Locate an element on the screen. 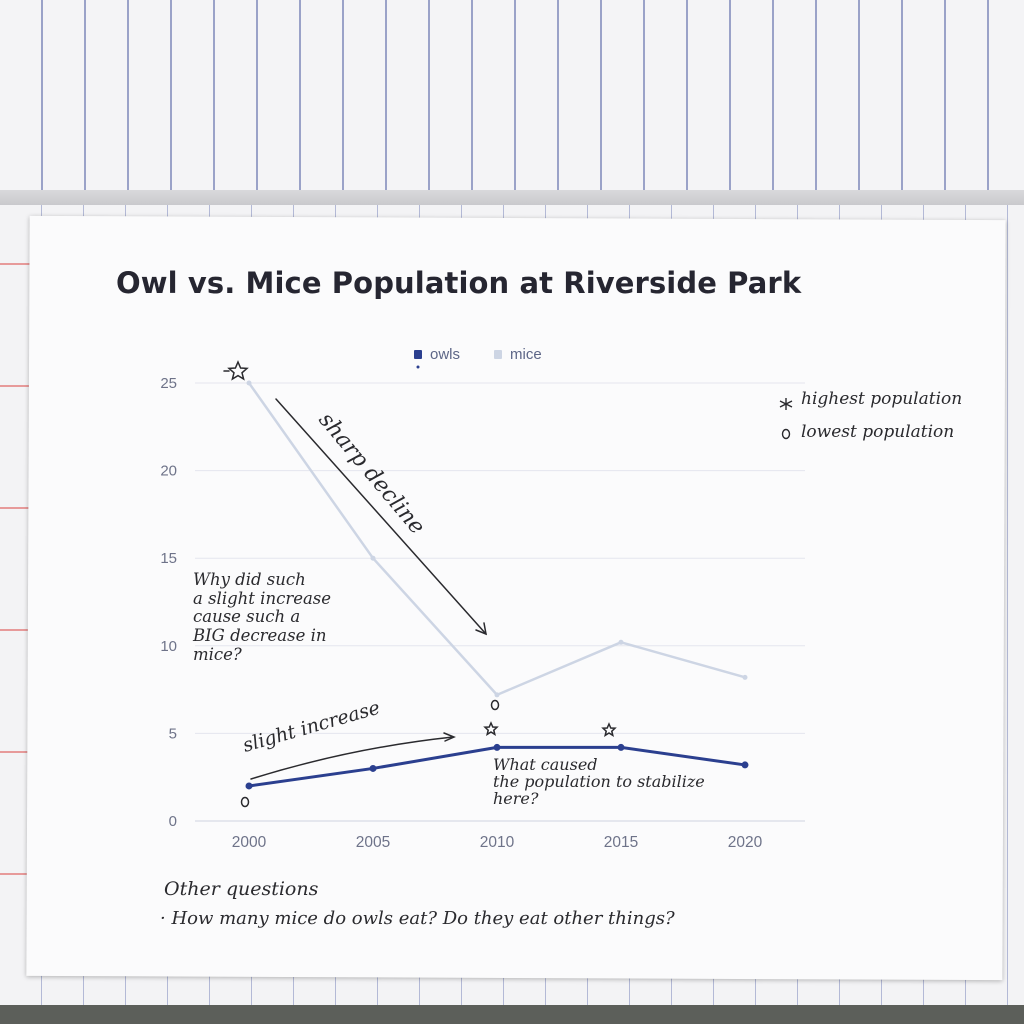 The image size is (1024, 1024). sharp-decline-arrow is located at coordinates (381, 516).